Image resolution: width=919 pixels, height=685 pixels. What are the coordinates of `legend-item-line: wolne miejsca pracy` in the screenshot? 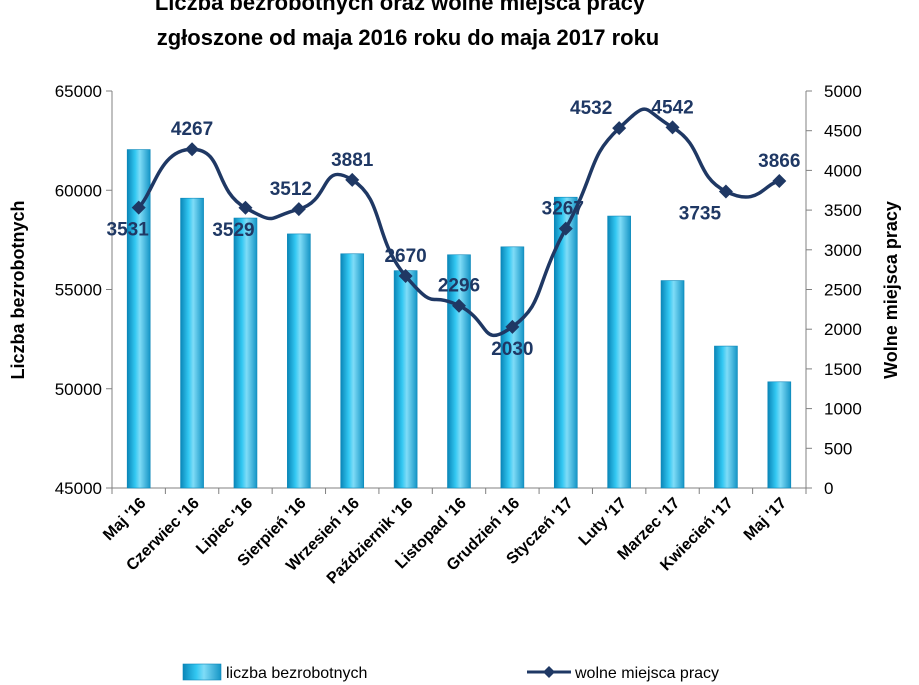 It's located at (623, 673).